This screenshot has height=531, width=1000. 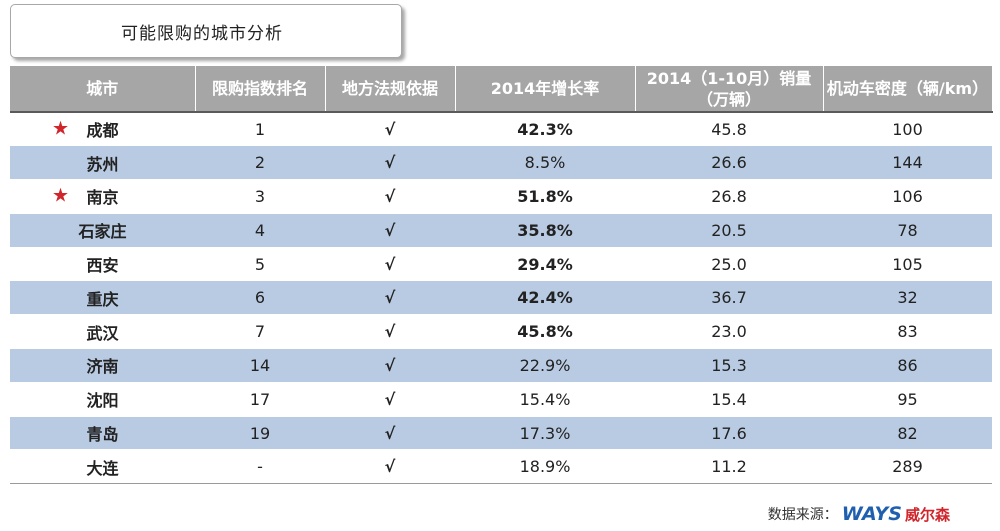 What do you see at coordinates (729, 196) in the screenshot?
I see `cell-sales: 26.8` at bounding box center [729, 196].